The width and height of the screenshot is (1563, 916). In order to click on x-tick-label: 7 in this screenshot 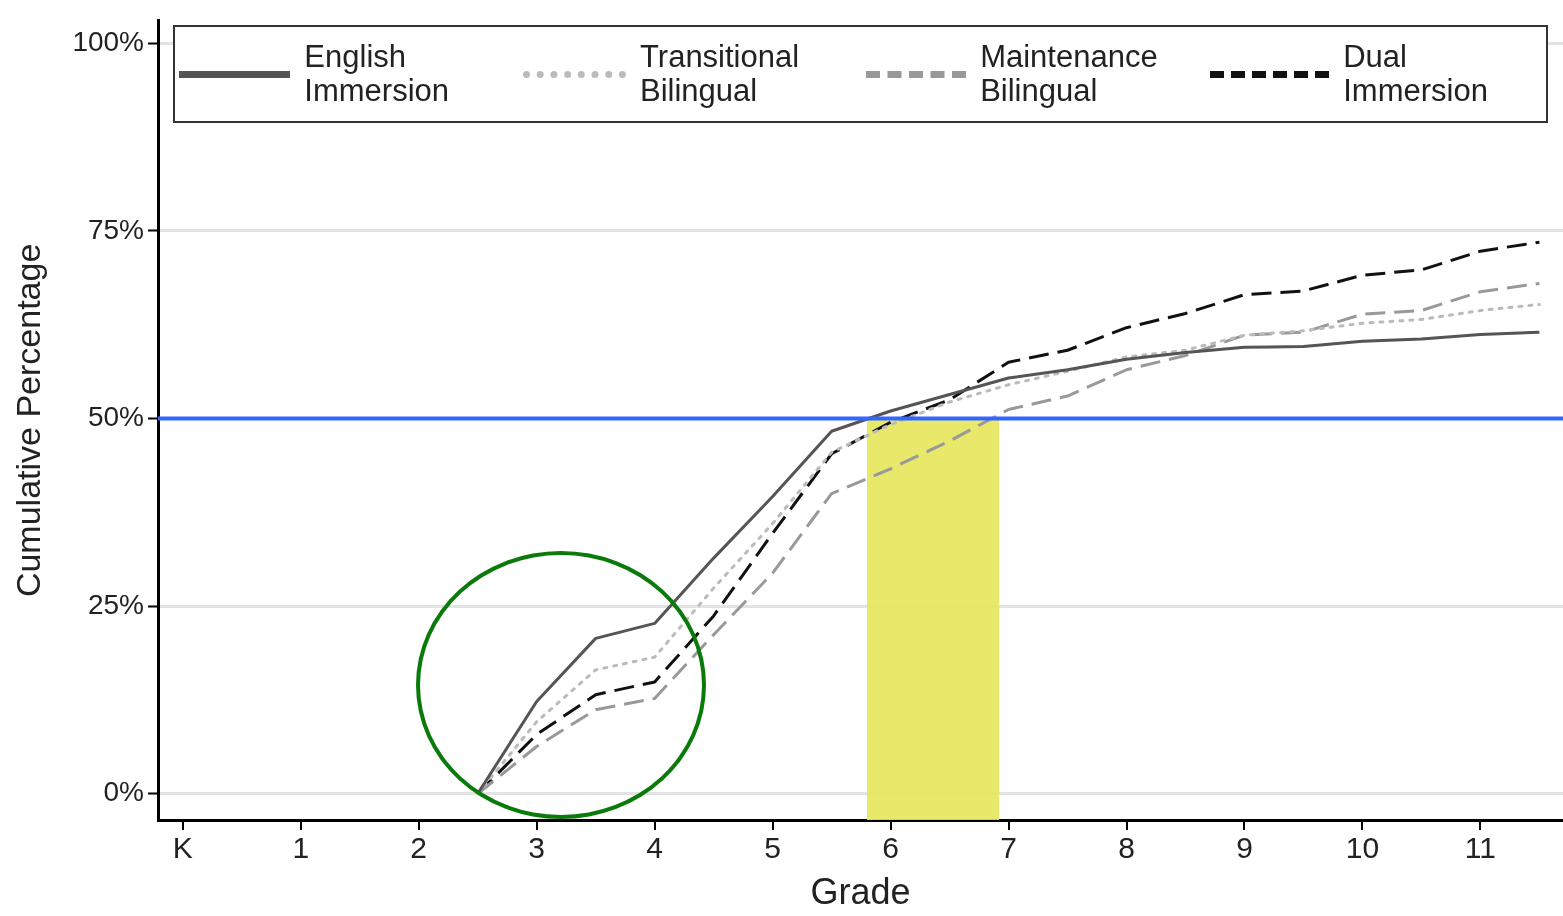, I will do `click(1008, 848)`.